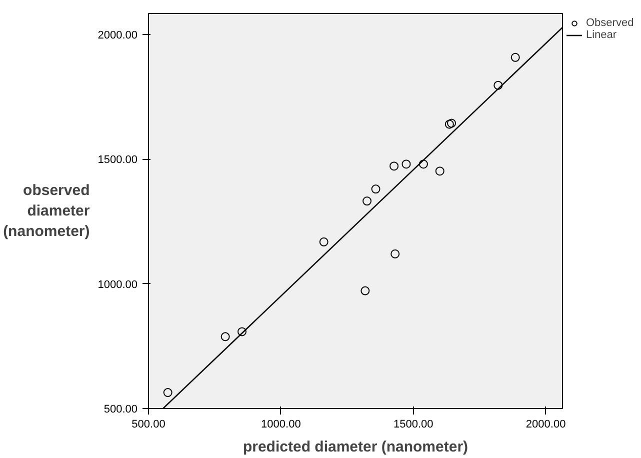 The image size is (641, 458). I want to click on x-axis-title: predicted diameter (nanometer), so click(355, 447).